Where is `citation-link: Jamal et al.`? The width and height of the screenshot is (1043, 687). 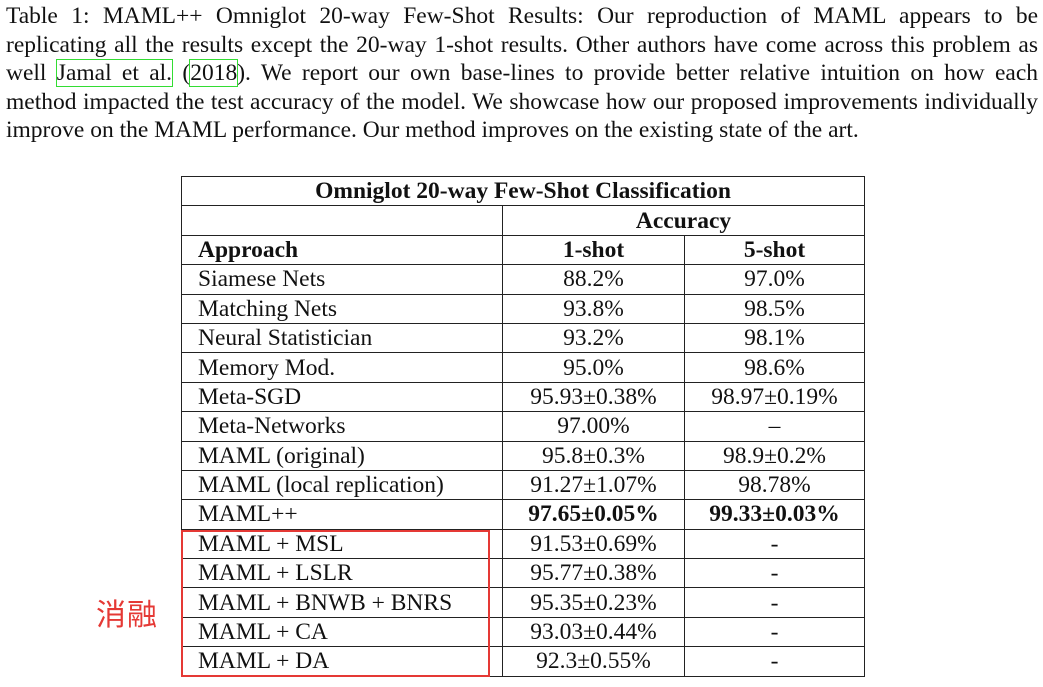 citation-link: Jamal et al. is located at coordinates (114, 73).